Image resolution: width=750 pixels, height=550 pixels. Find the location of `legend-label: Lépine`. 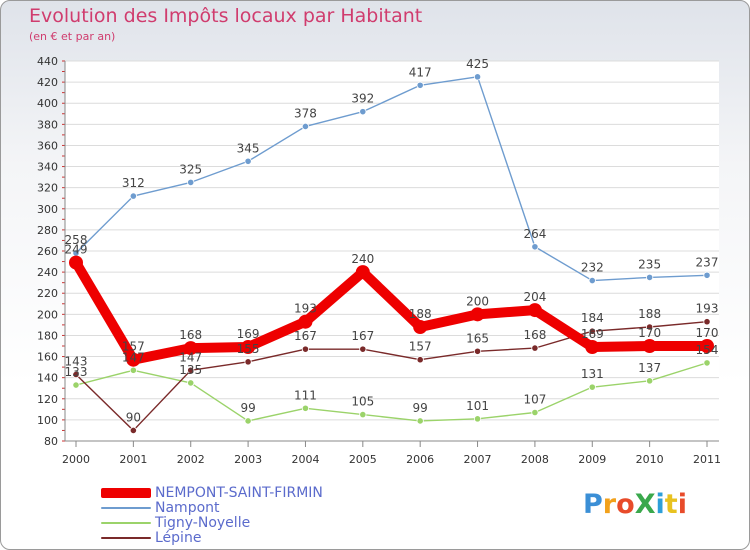

legend-label: Lépine is located at coordinates (178, 537).